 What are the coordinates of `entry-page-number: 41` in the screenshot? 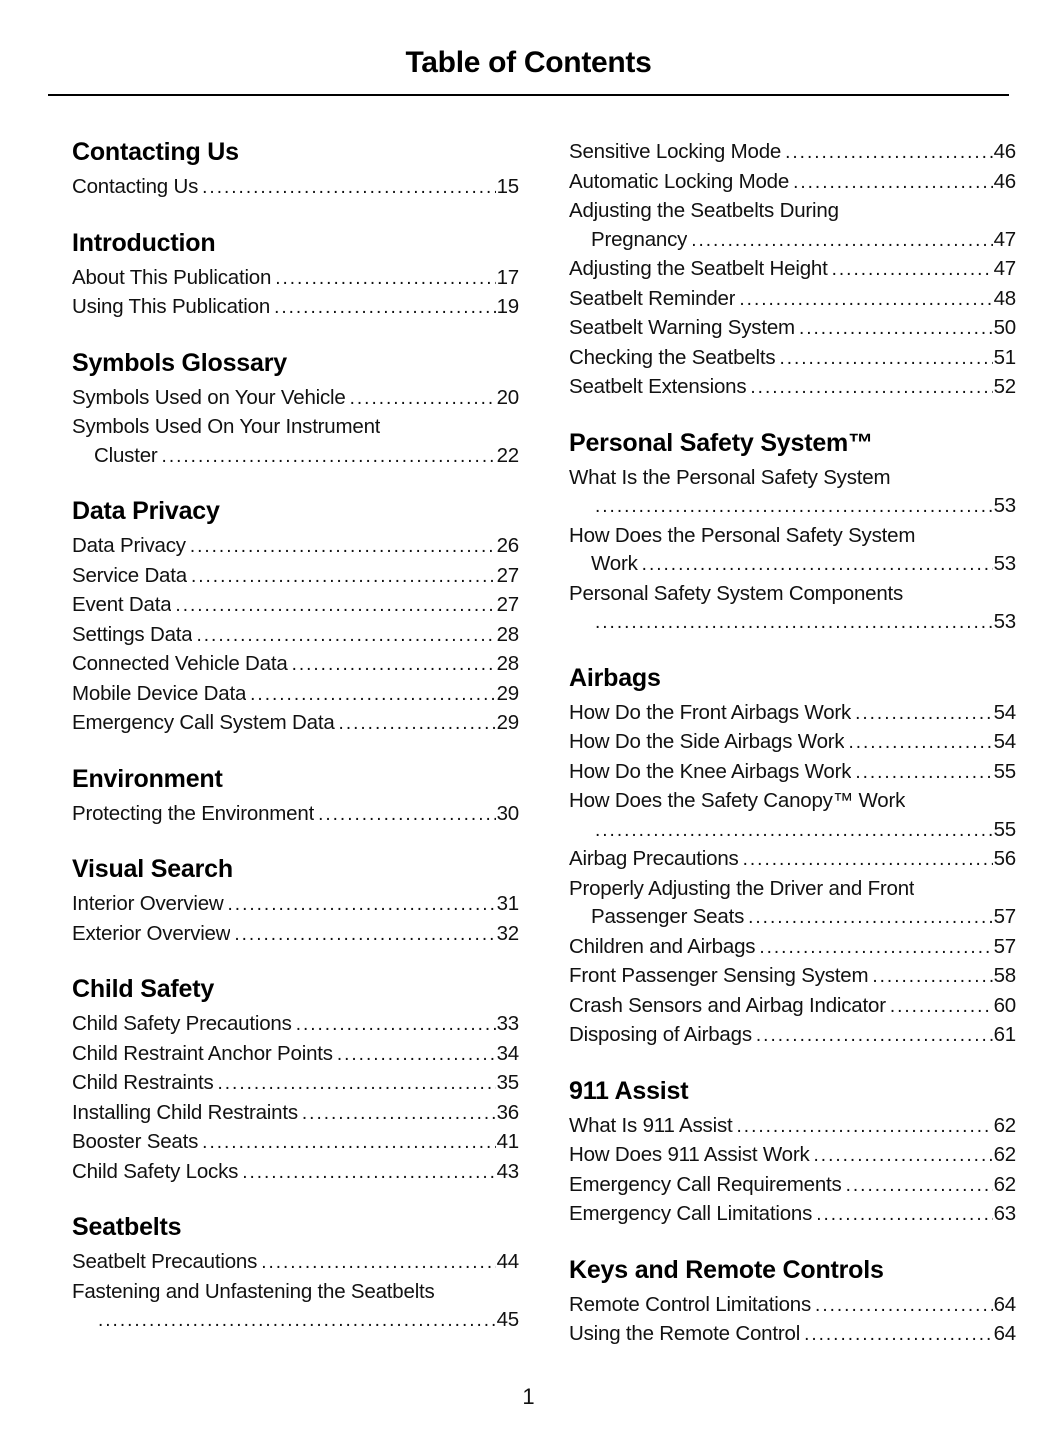 It's located at (508, 1141).